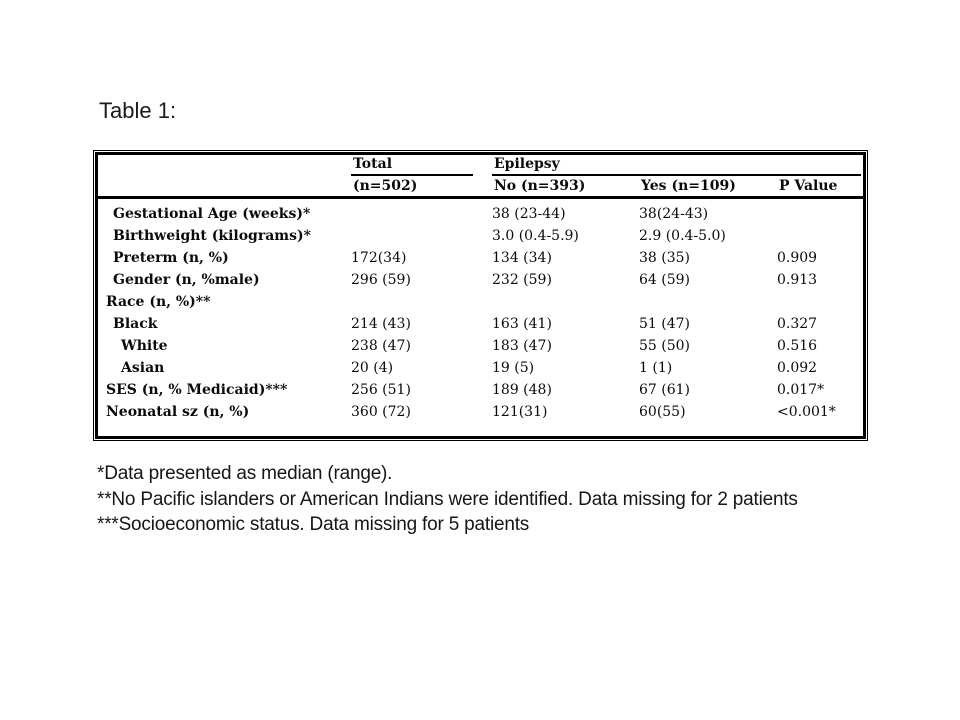 The width and height of the screenshot is (960, 720). I want to click on cell-total: 256 (51), so click(381, 390).